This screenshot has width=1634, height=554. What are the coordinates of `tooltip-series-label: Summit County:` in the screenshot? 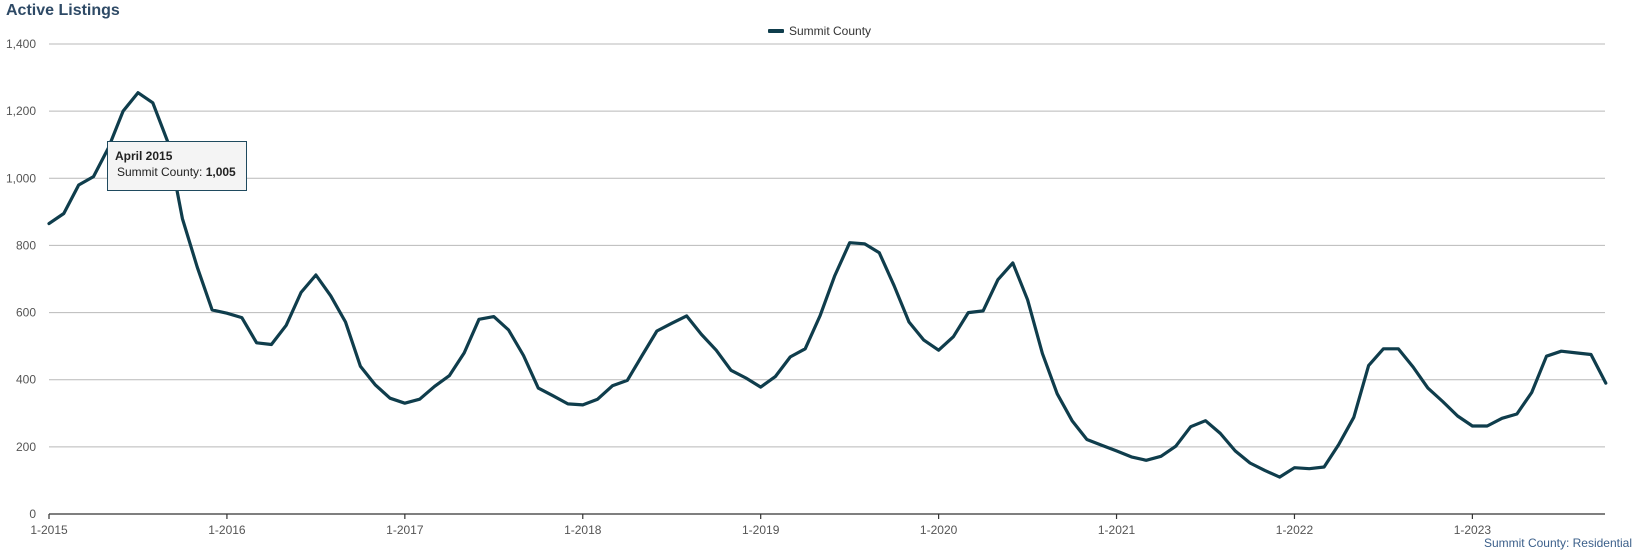 It's located at (160, 172).